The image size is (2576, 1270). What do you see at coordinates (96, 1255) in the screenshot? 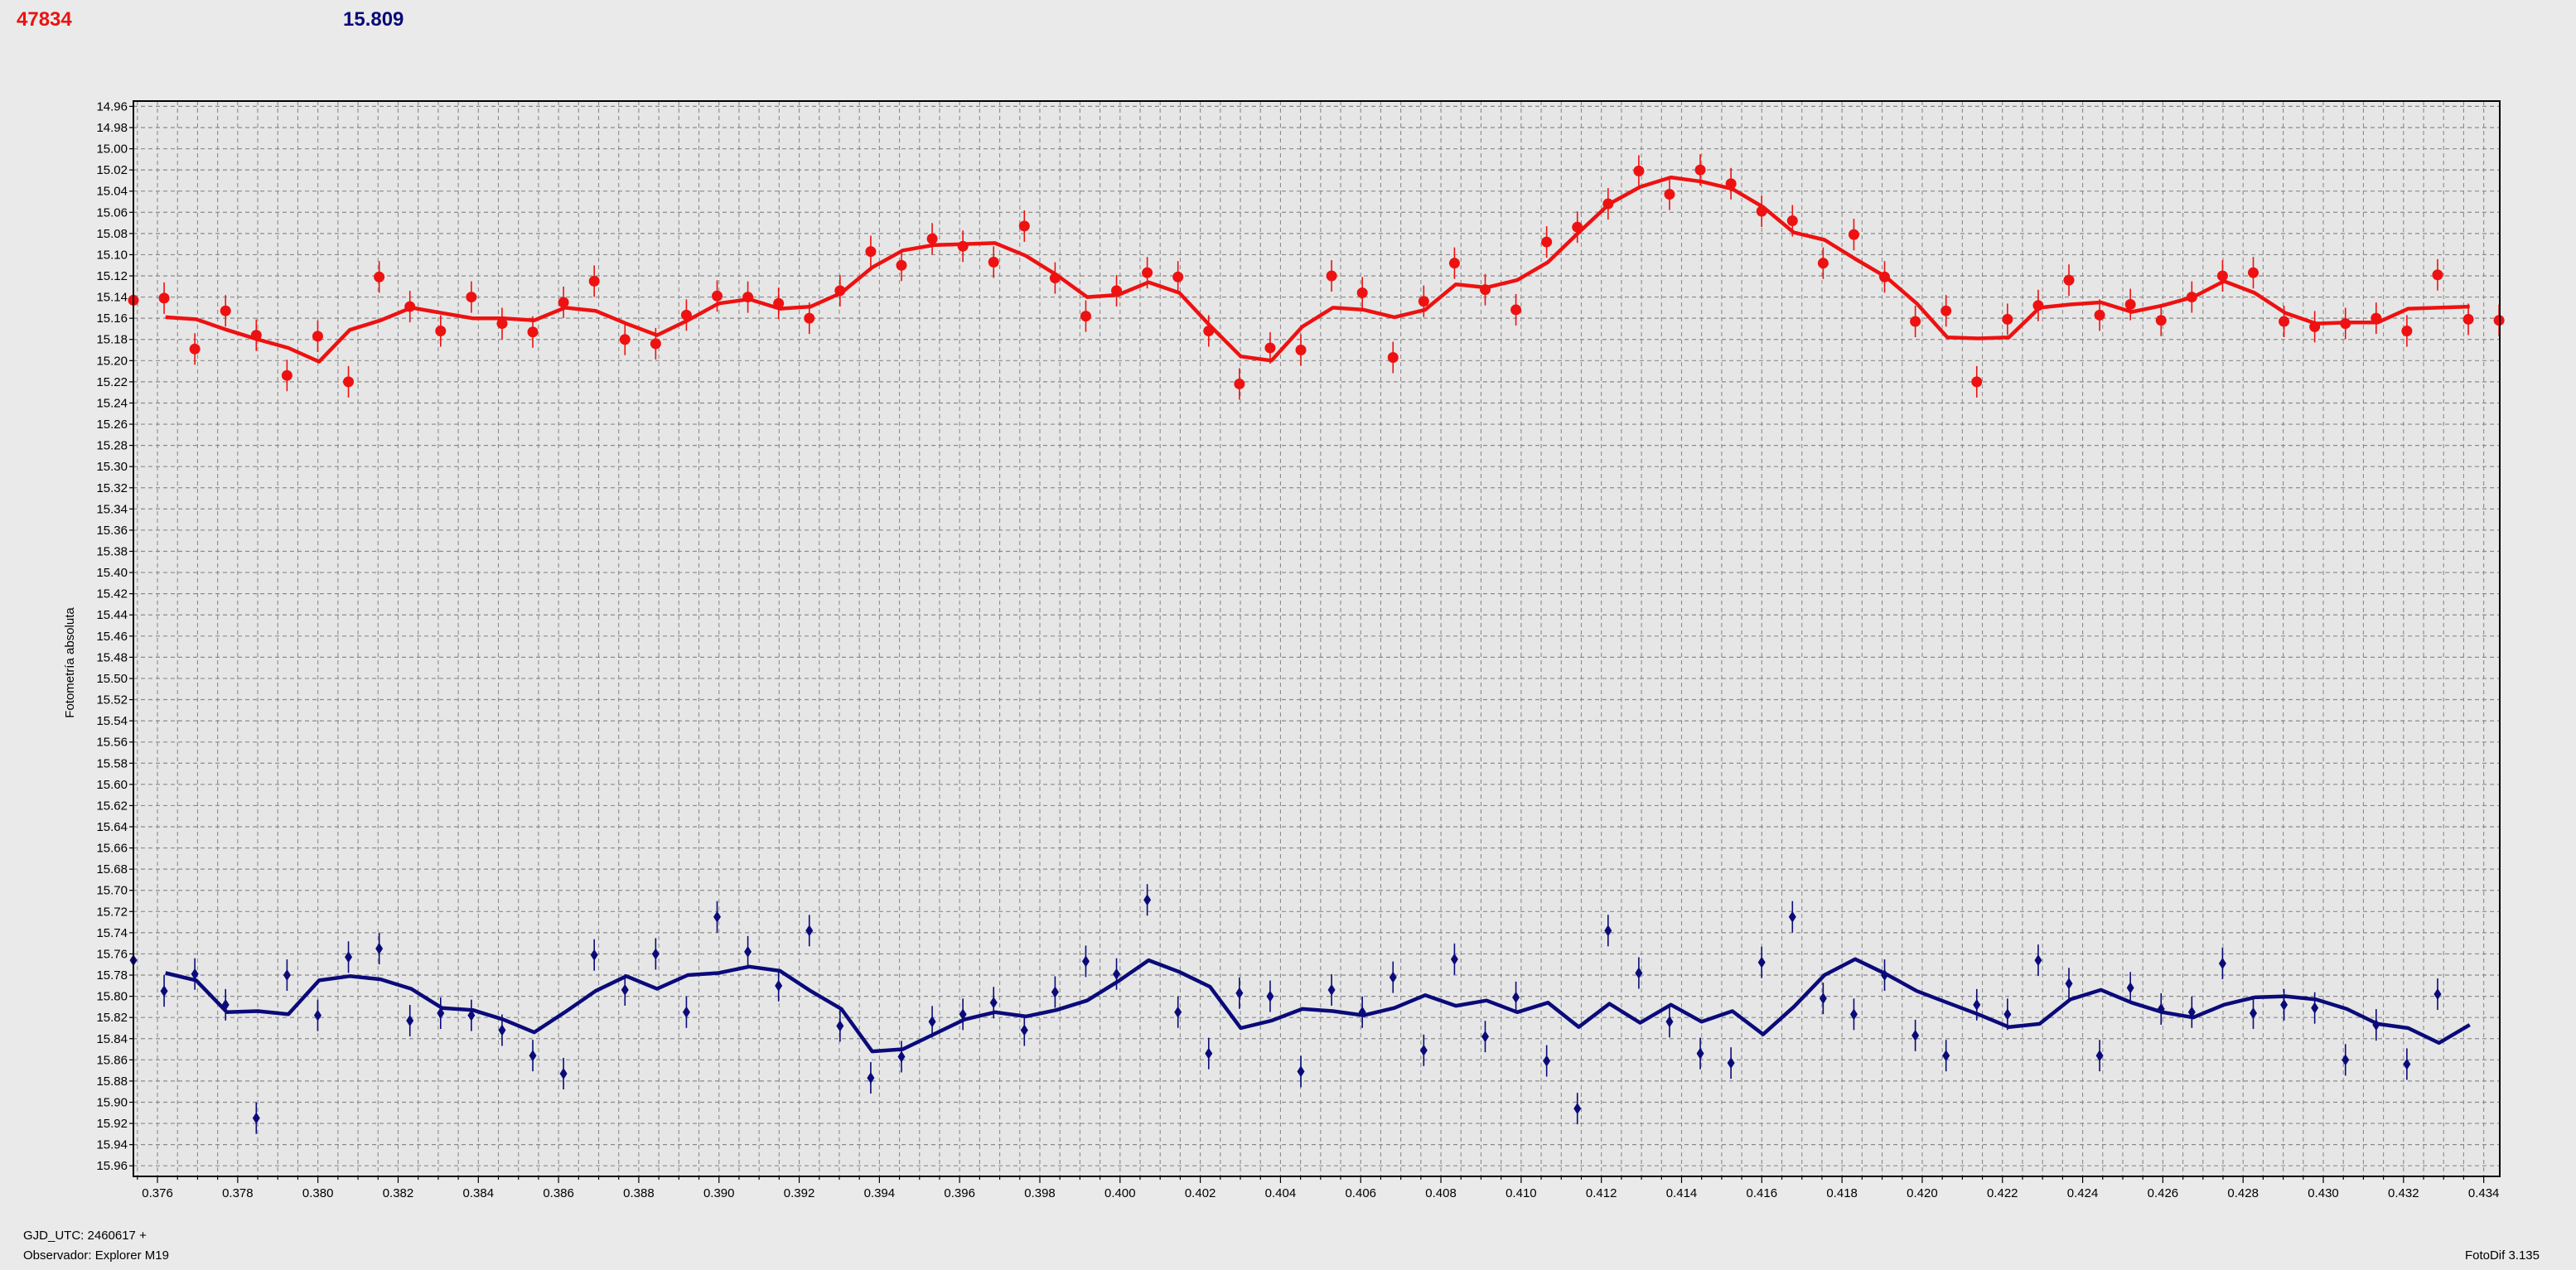
I see `observer-label: Observador: Explorer M19` at bounding box center [96, 1255].